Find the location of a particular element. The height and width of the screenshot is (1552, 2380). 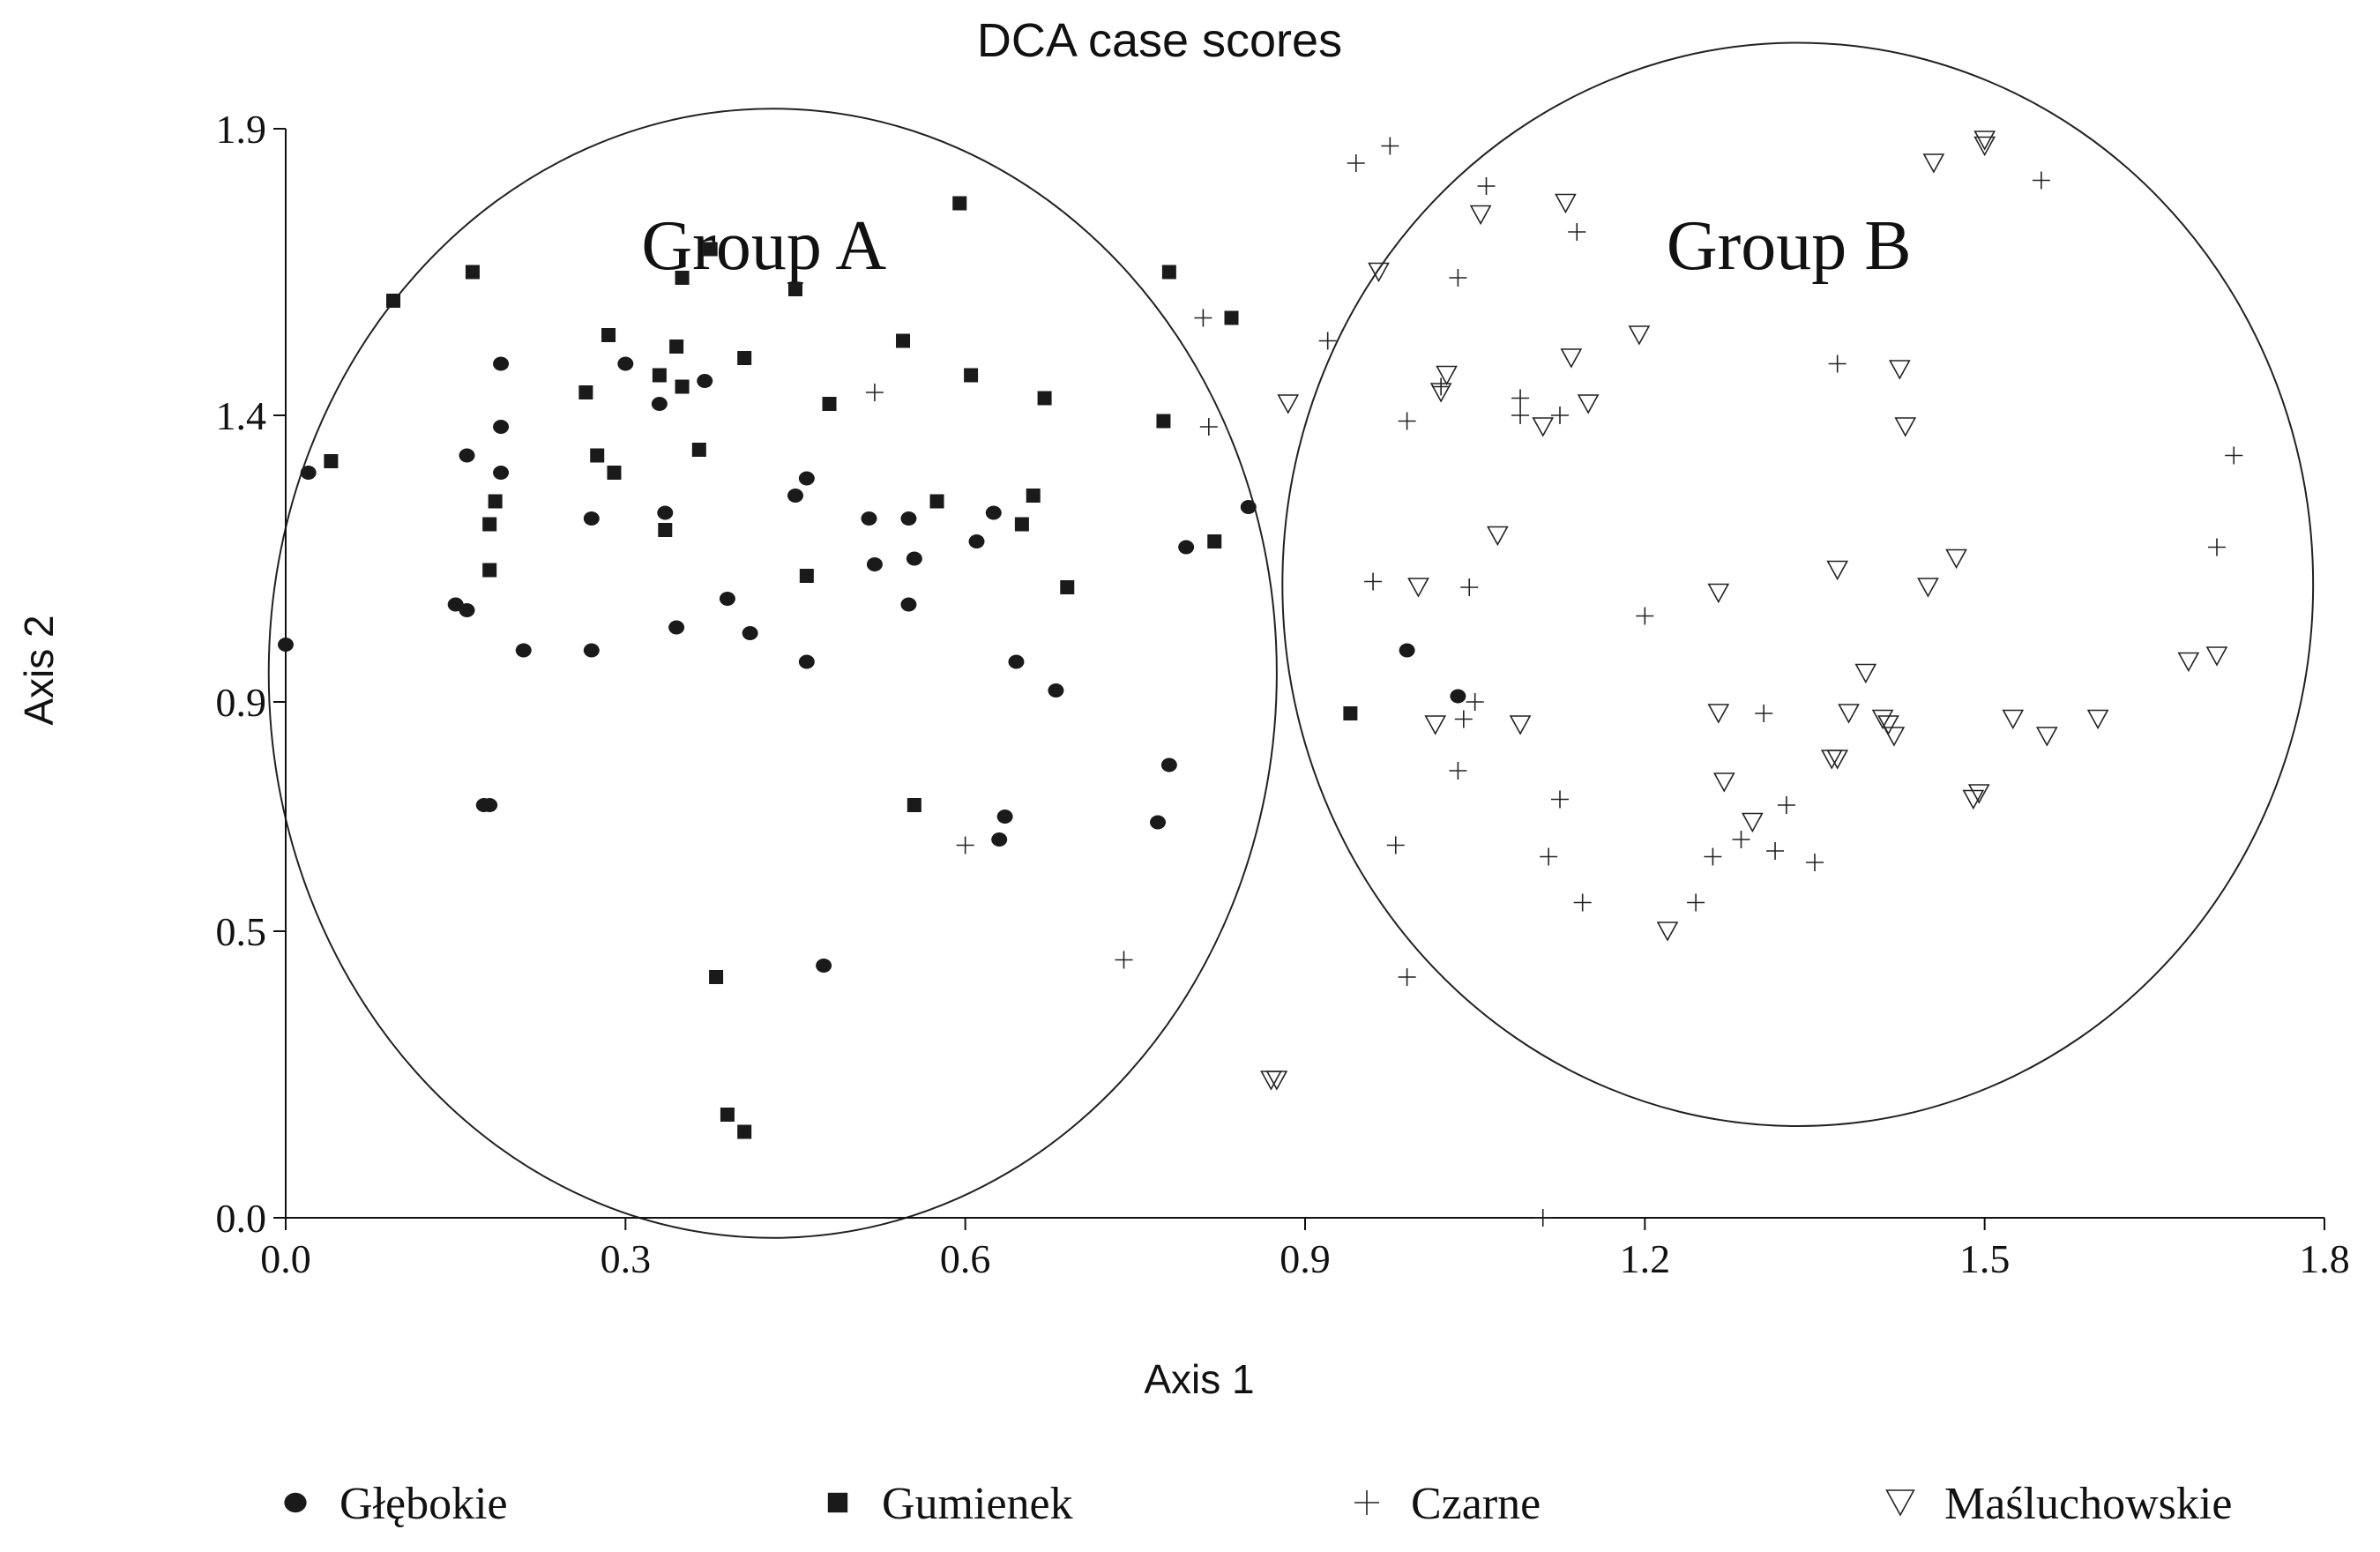

y-tick-label: 1.9 is located at coordinates (241, 129).